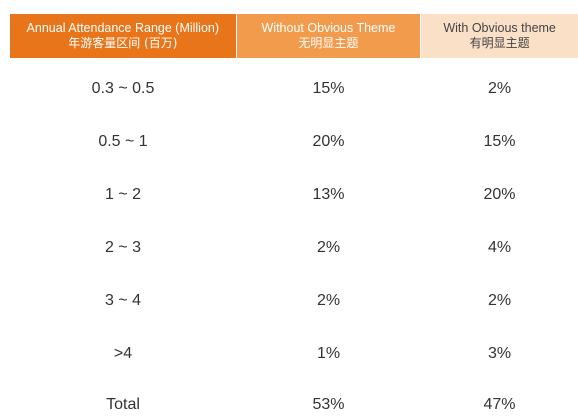  Describe the element at coordinates (123, 28) in the screenshot. I see `header-attendance-range-en: Annual Attendance Range (Million)` at that location.